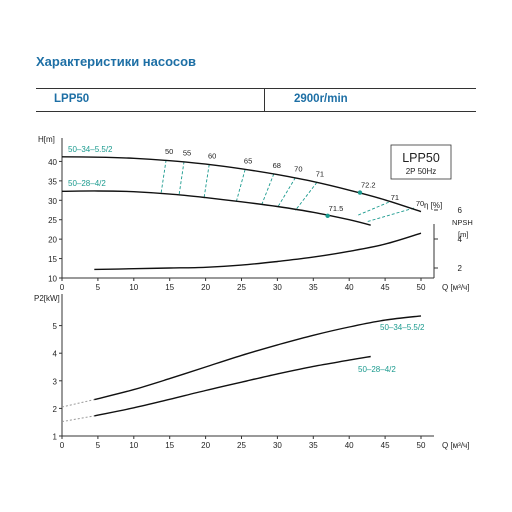  I want to click on q-tick-label-bottom: 10, so click(133, 445).